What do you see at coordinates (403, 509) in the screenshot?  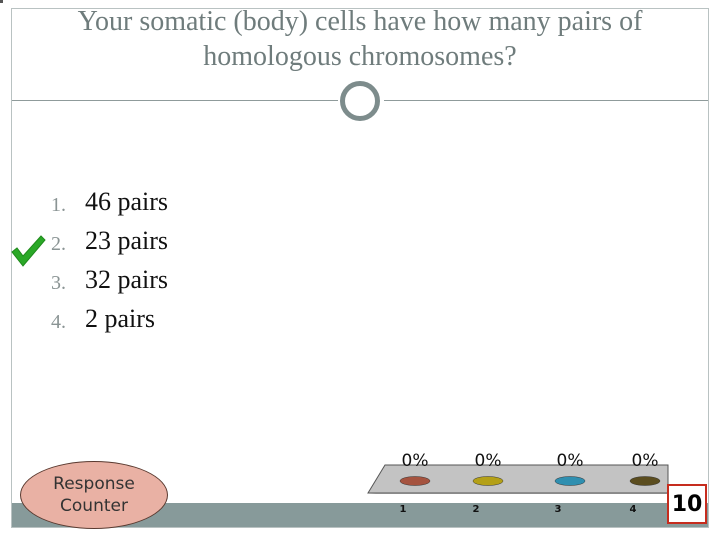 I see `chart-tick-label: 1` at bounding box center [403, 509].